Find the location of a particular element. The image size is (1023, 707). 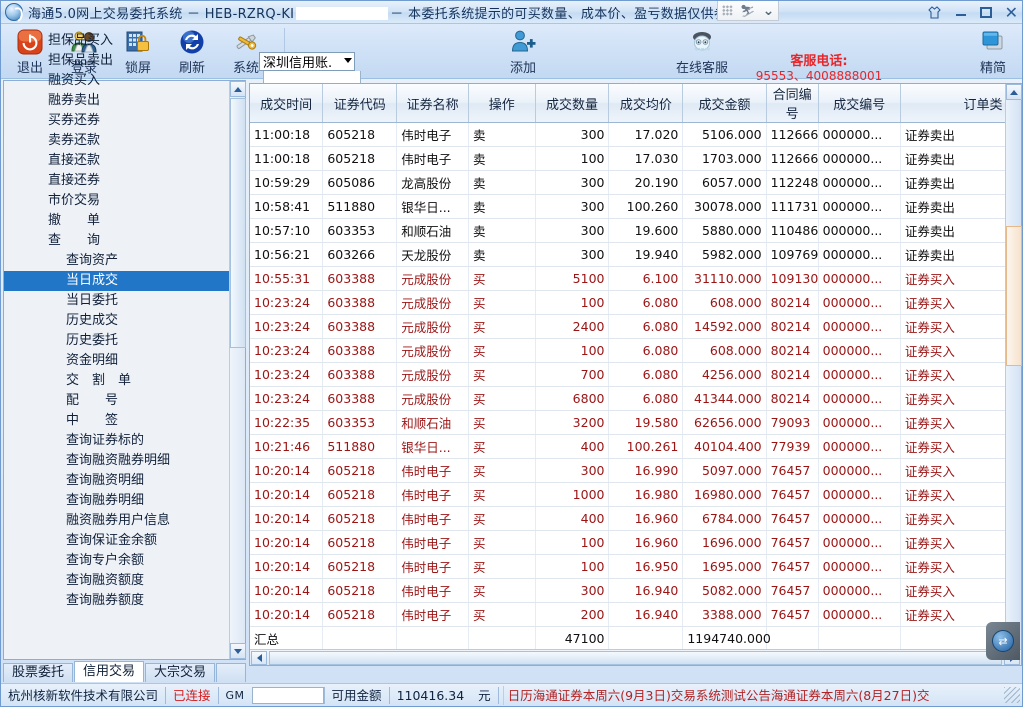

floating-action-button: ⇄ is located at coordinates (1003, 641).